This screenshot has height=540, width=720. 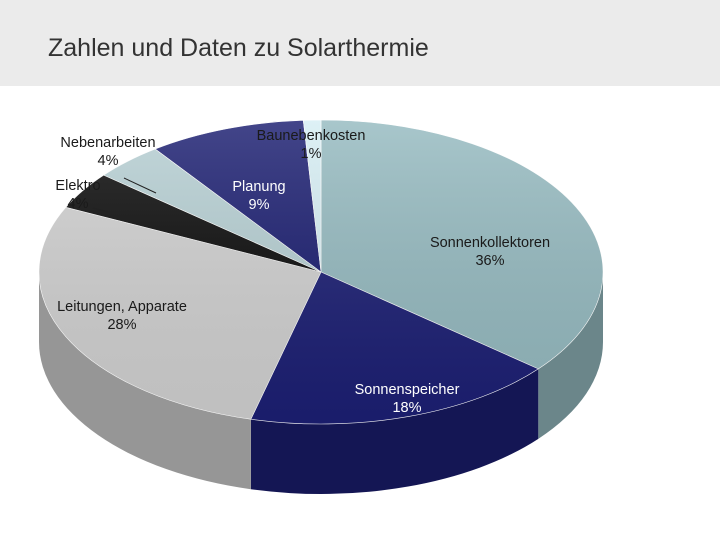 I want to click on slice-label-sonnenspeicher: Sonnenspeicher 18%, so click(x=407, y=399).